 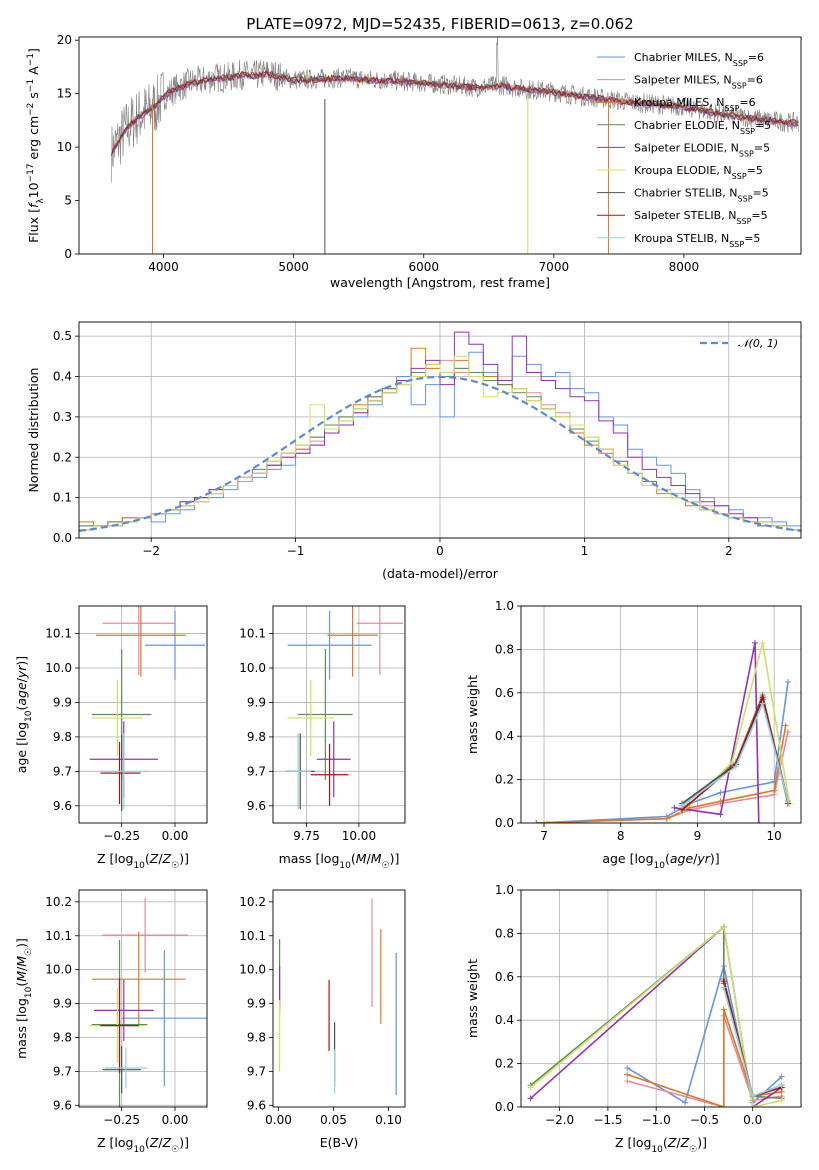 I want to click on weight-vs-Z-xtick-label: −1.5, so click(x=607, y=1120).